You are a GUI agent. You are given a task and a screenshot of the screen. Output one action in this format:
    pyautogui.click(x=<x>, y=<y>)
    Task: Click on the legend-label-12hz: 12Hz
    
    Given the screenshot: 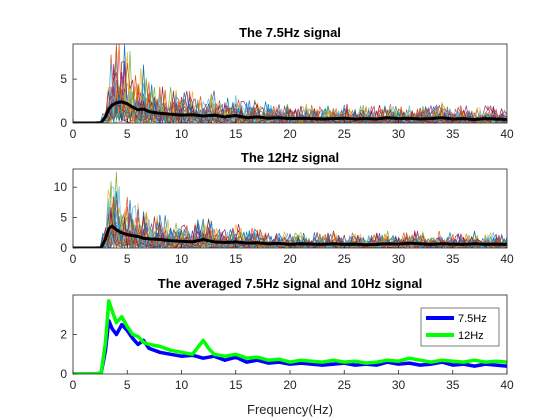 What is the action you would take?
    pyautogui.click(x=471, y=336)
    